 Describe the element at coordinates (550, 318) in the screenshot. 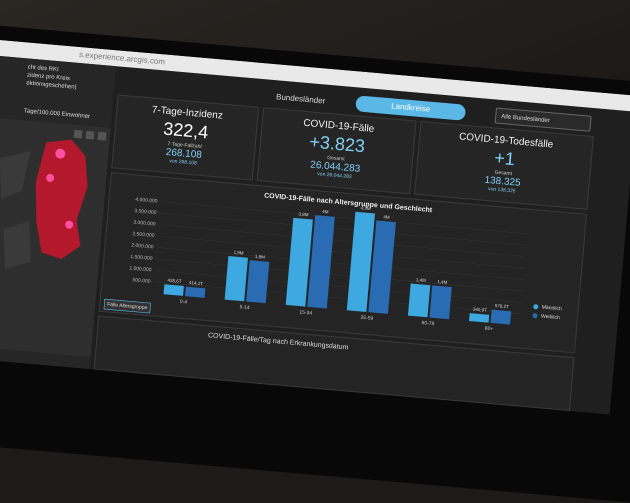

I see `legend-label: Weiblich` at that location.